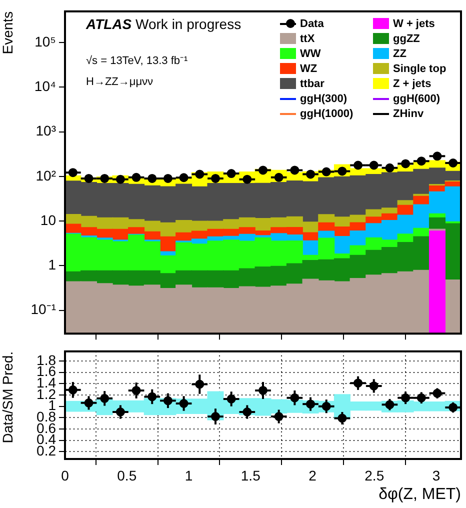 The width and height of the screenshot is (466, 508). What do you see at coordinates (419, 494) in the screenshot?
I see `x-axis-title: δφ(Z, MET)` at bounding box center [419, 494].